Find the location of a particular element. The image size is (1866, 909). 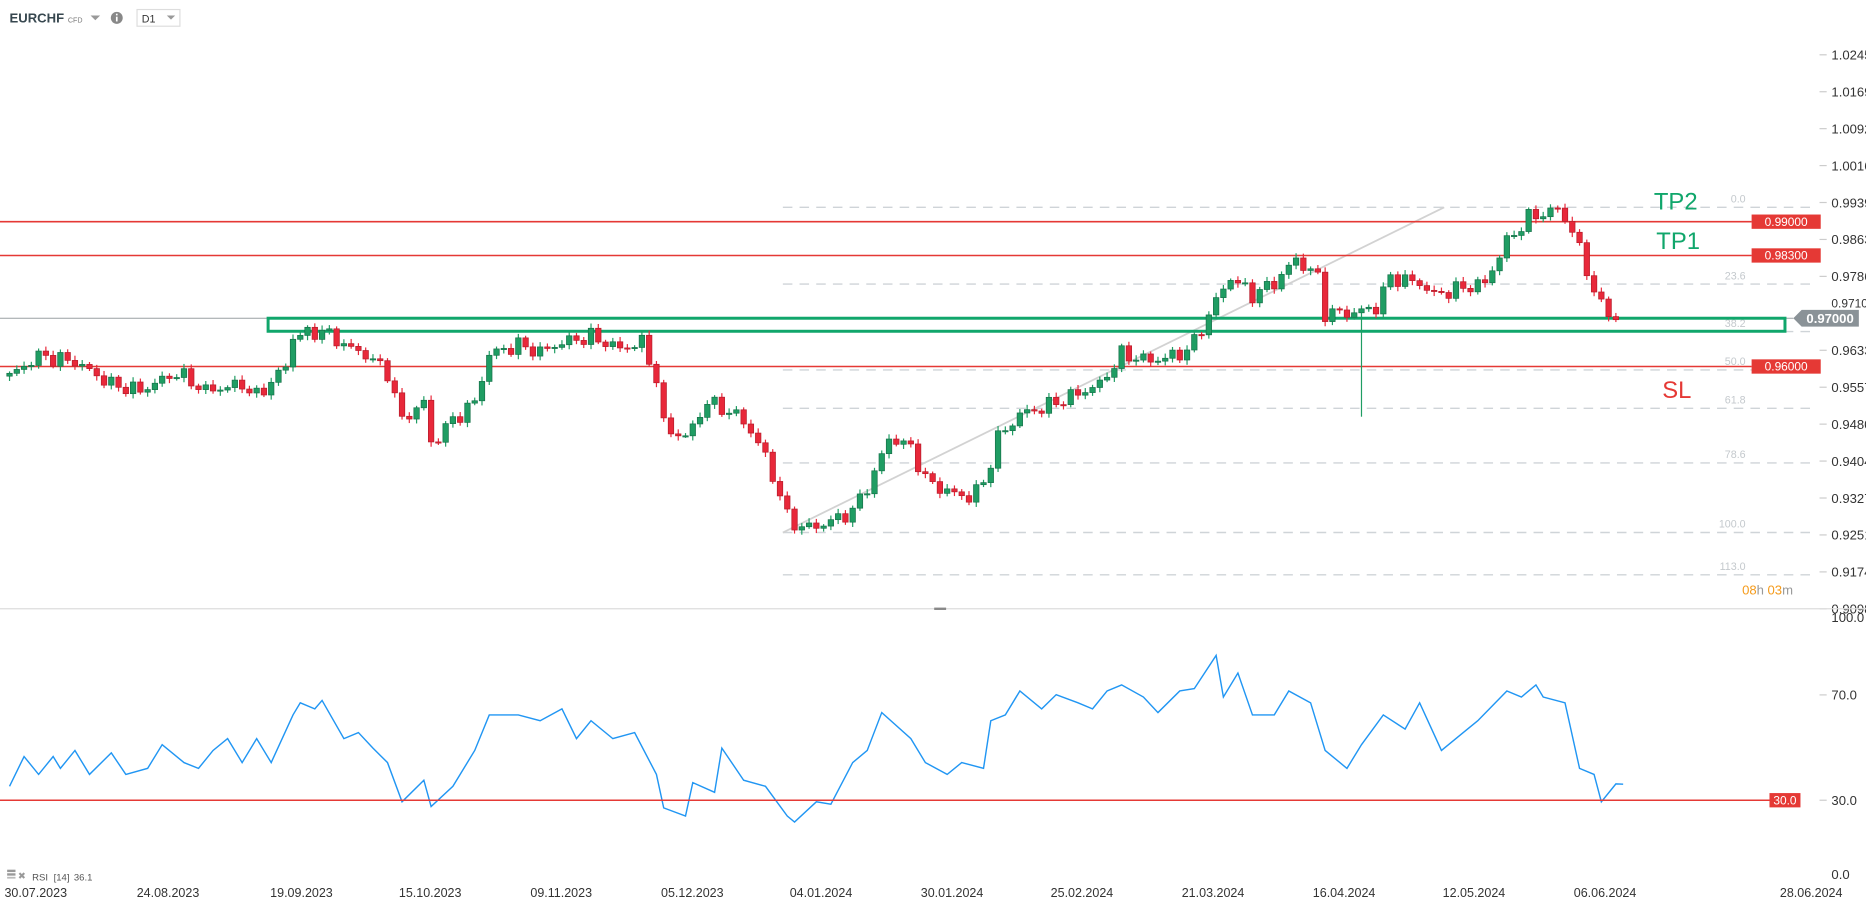

close-icon: ✖ is located at coordinates (22, 876).